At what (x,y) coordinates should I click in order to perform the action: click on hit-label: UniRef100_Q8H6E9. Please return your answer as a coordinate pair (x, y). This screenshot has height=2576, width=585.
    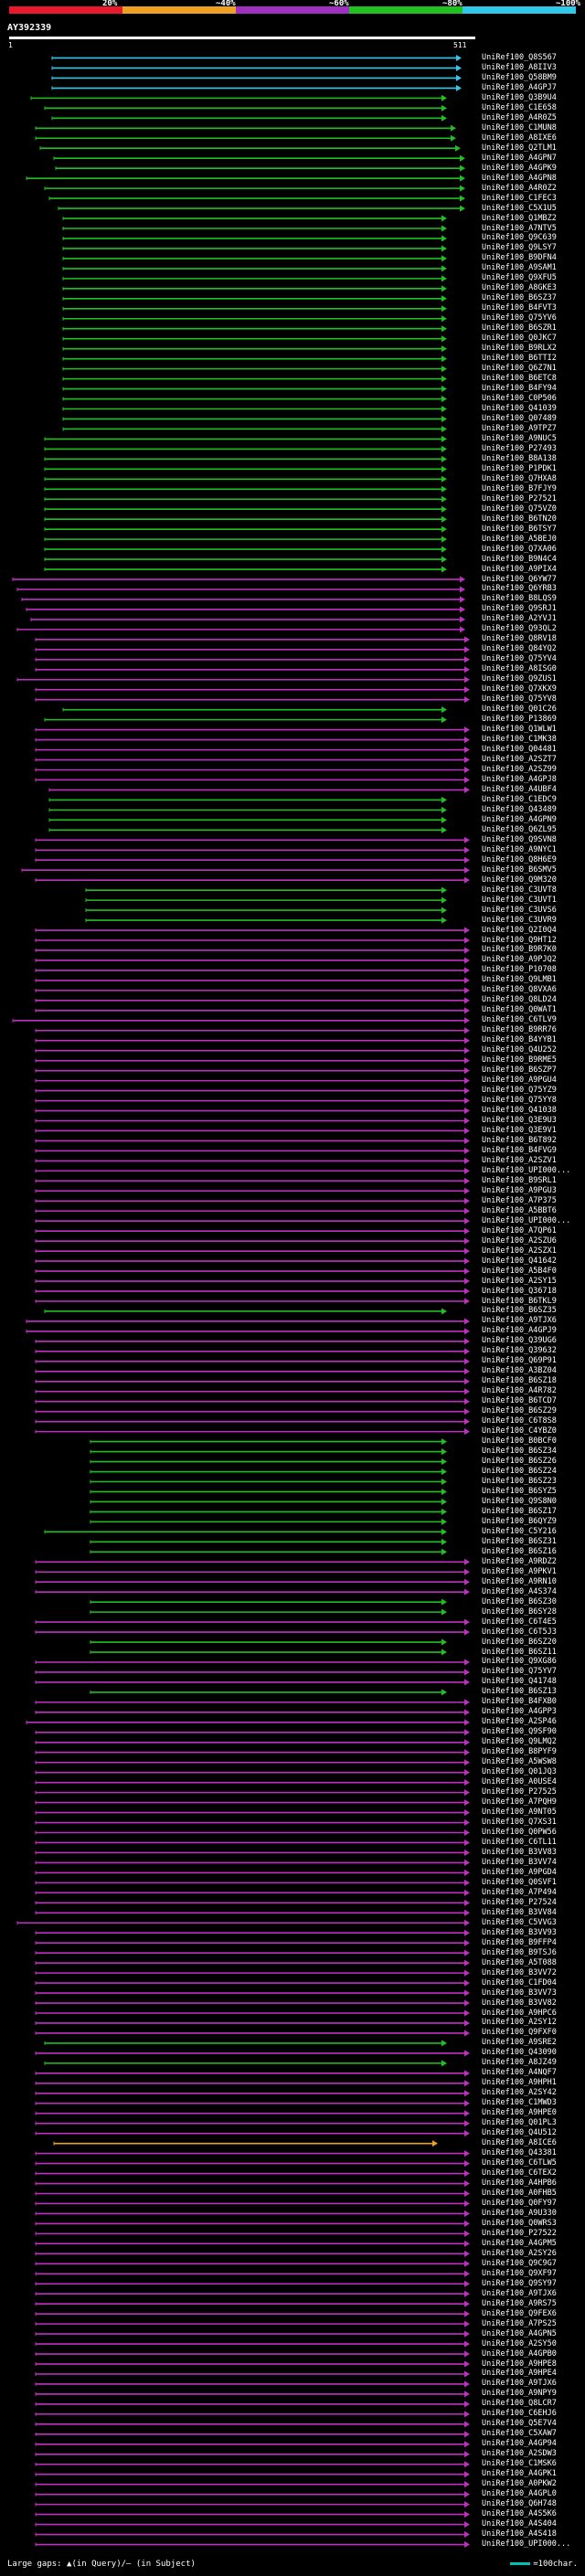
    Looking at the image, I should click on (519, 859).